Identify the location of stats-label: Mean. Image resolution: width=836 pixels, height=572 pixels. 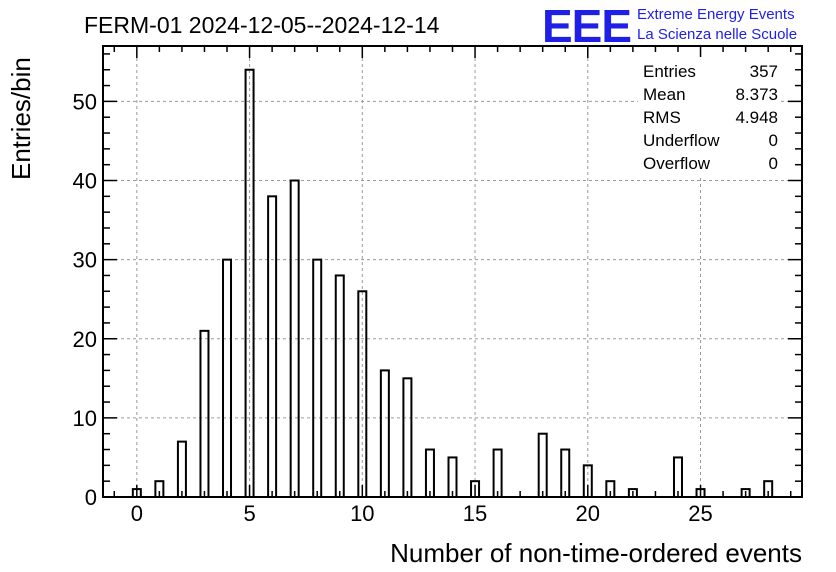
(664, 94).